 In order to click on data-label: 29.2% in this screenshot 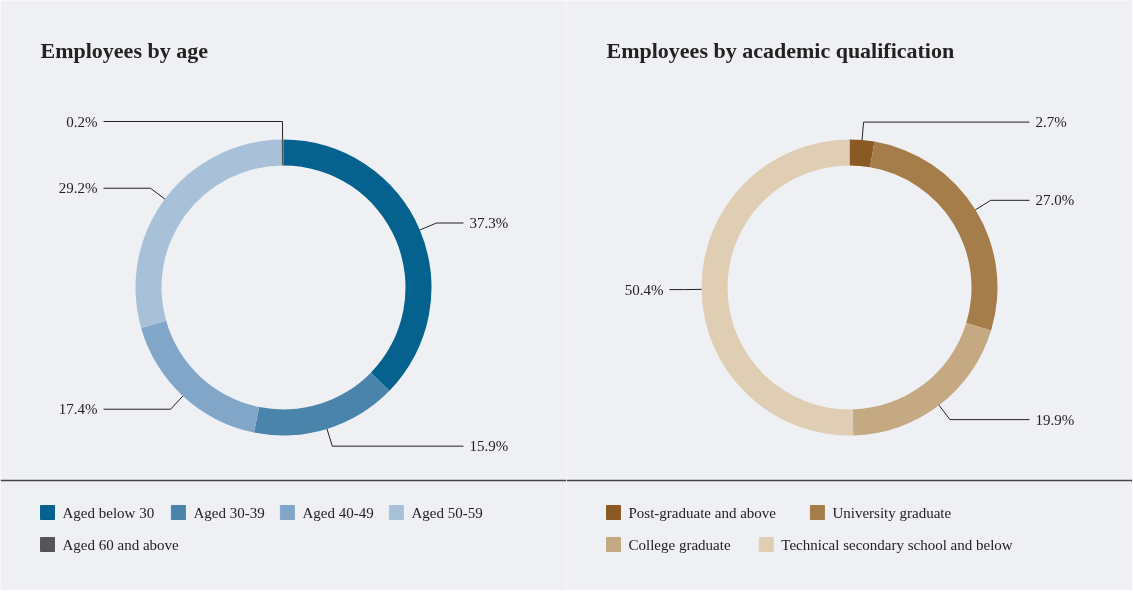, I will do `click(78, 188)`.